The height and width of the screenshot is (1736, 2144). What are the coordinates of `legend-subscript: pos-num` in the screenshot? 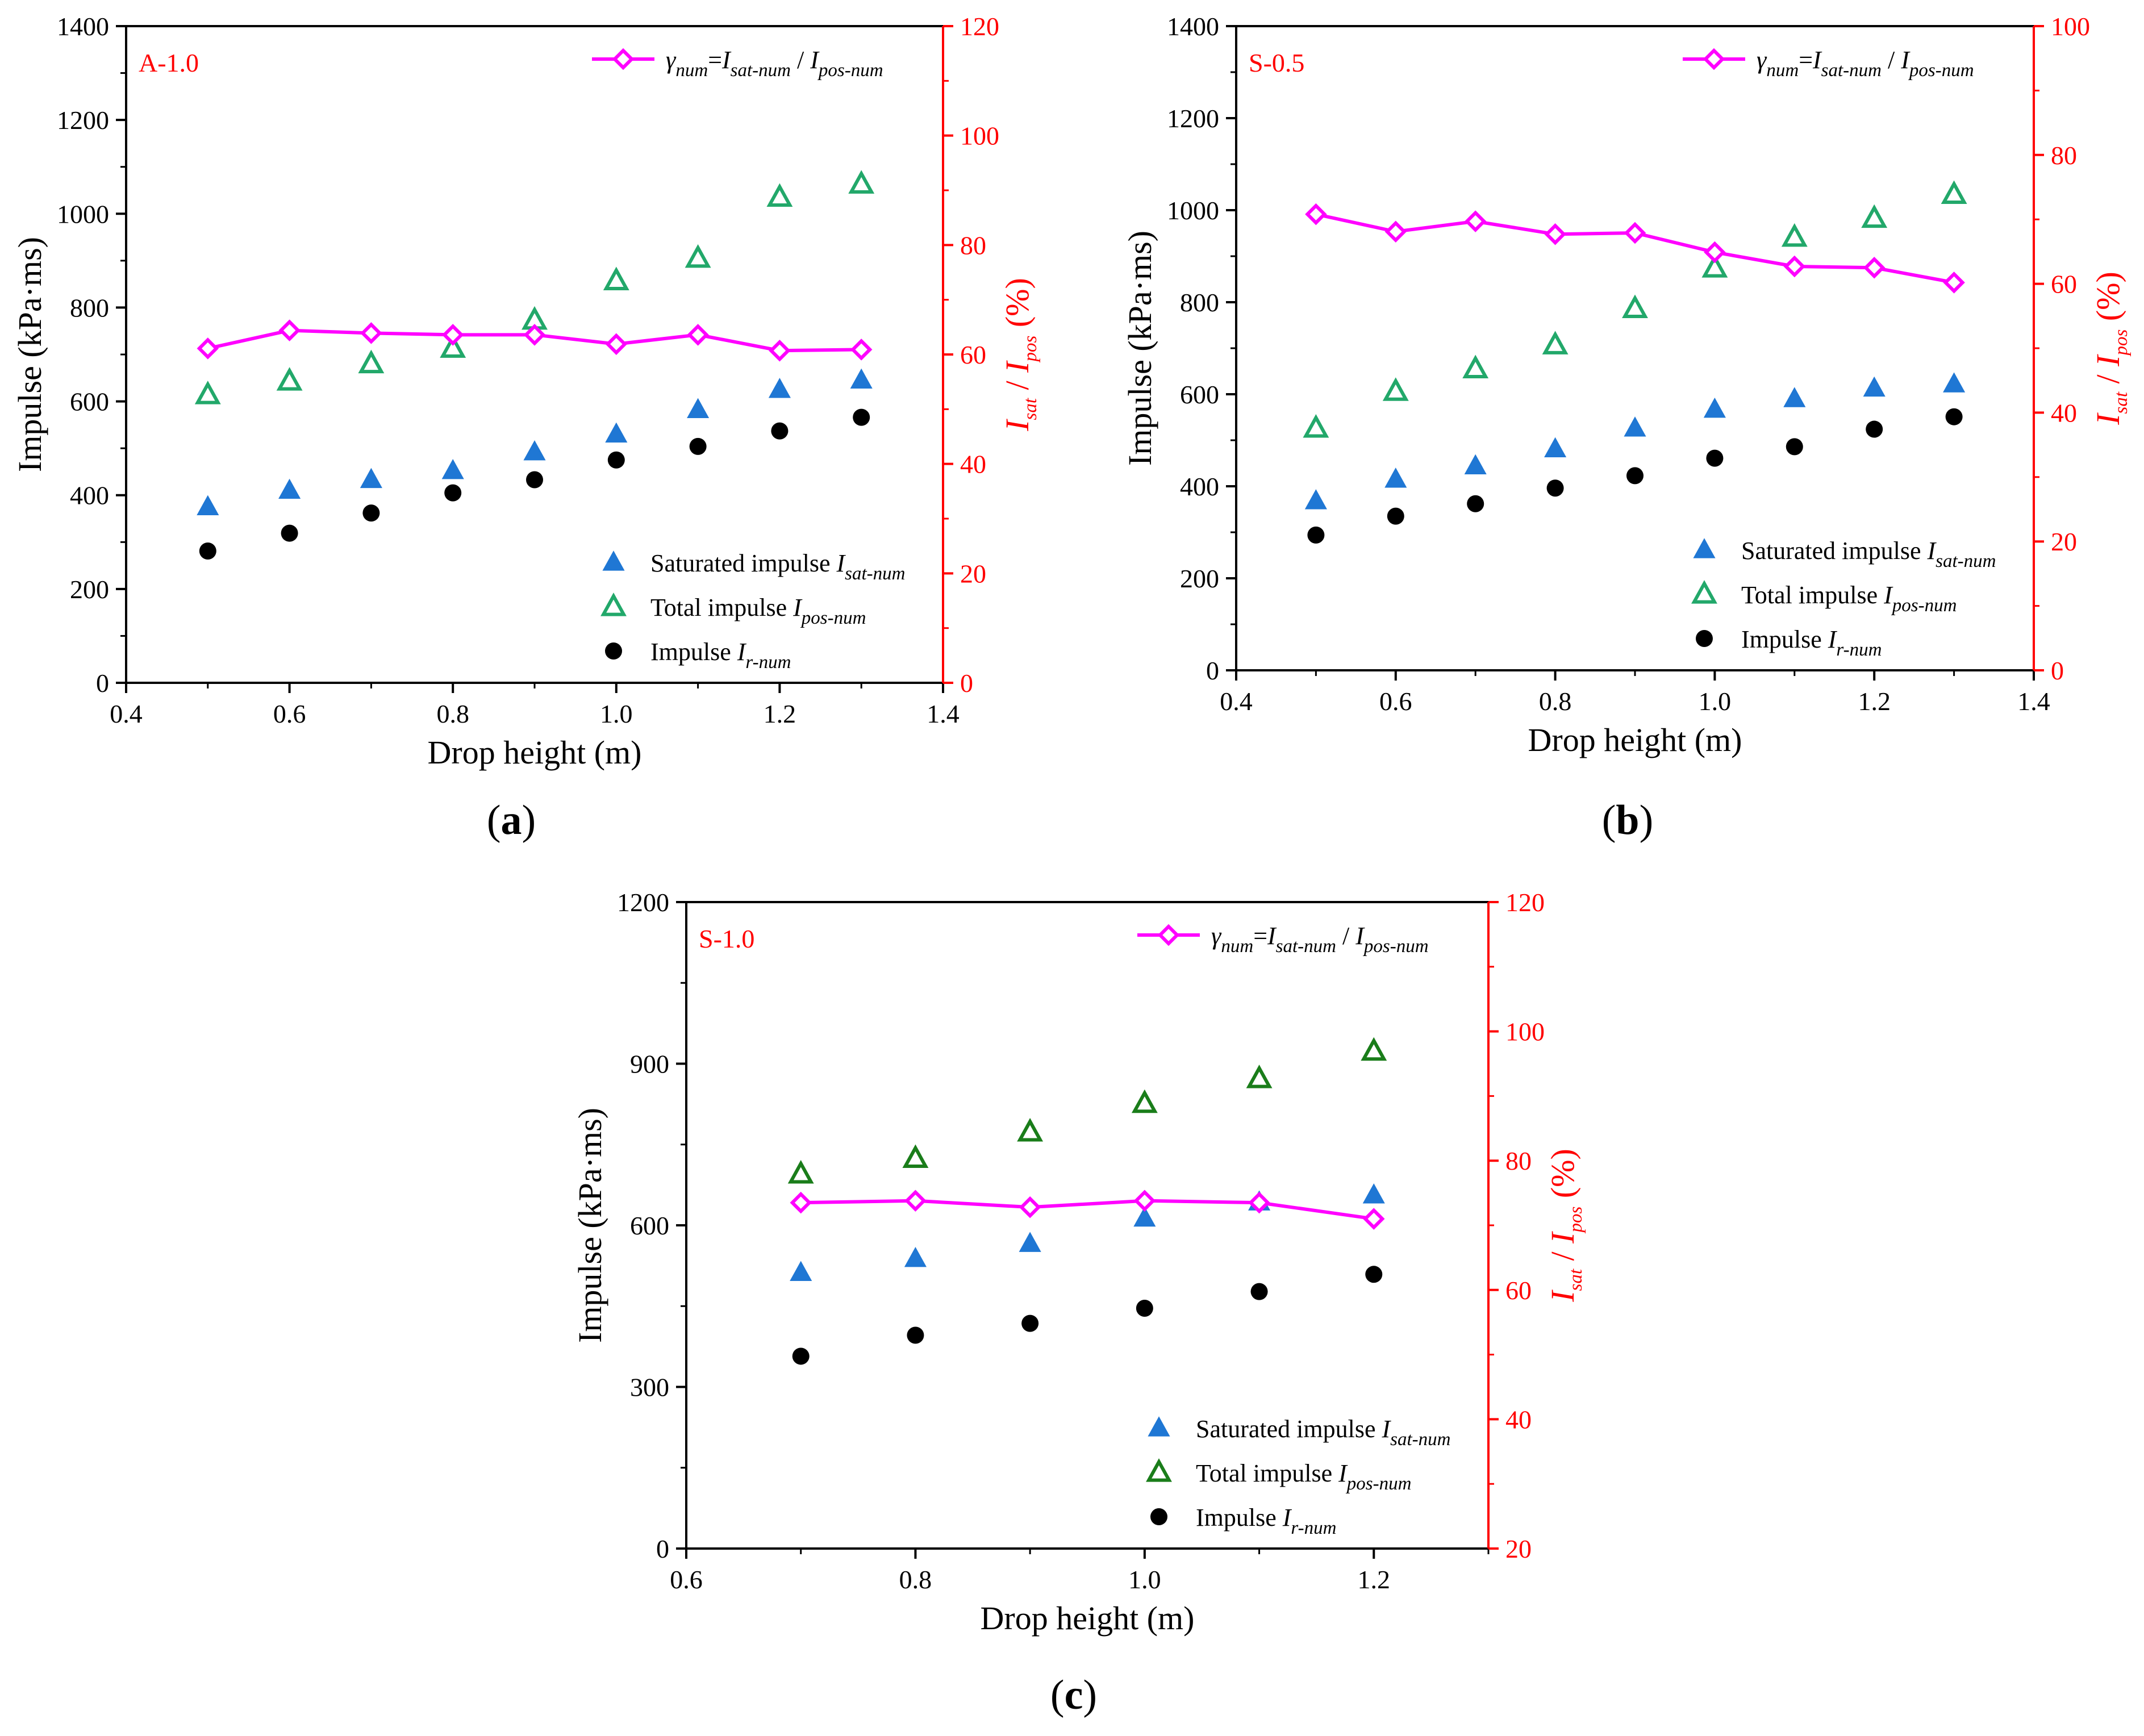 It's located at (1941, 70).